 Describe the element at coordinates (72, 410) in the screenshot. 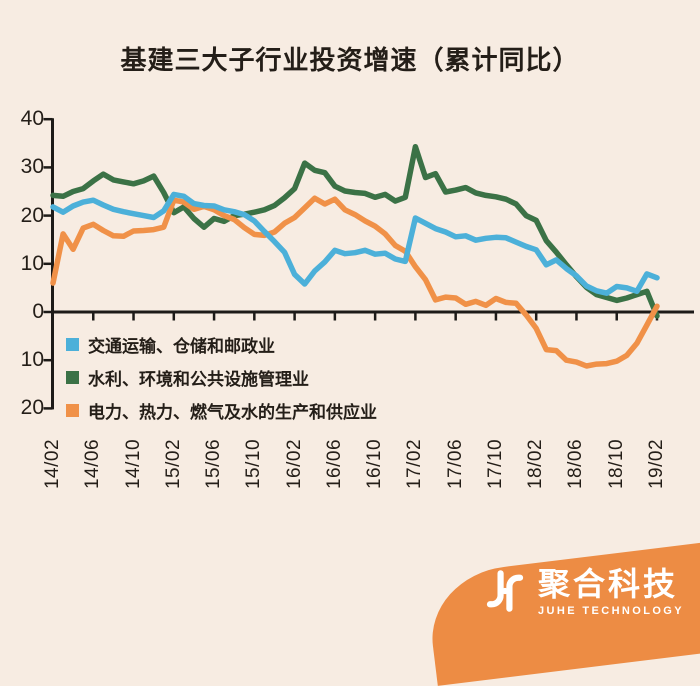

I see `utilities-series-swatch` at that location.